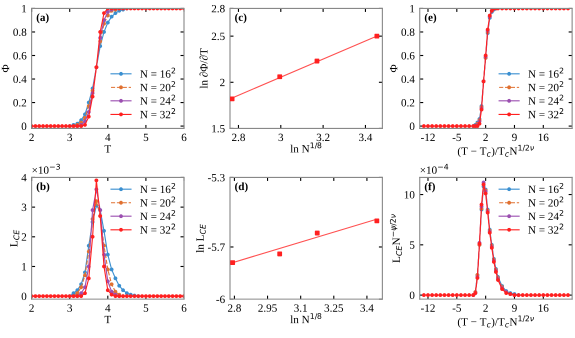 The image size is (575, 338). I want to click on y-axis-title: ln ∂Φ/∂T, so click(203, 68).